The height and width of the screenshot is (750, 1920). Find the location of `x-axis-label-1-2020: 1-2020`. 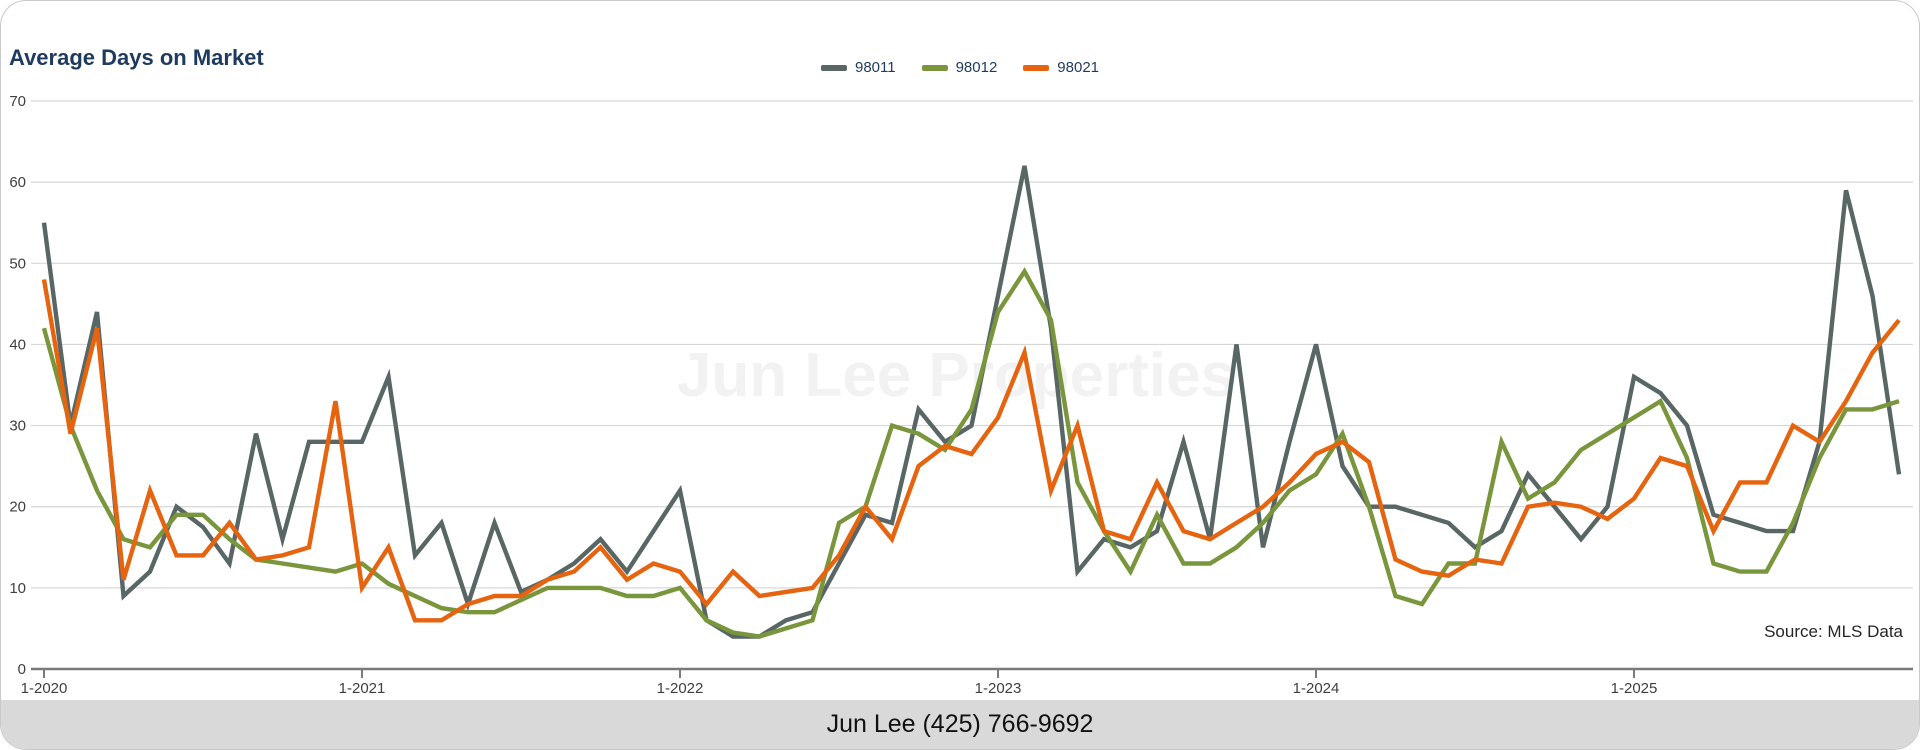

x-axis-label-1-2020: 1-2020 is located at coordinates (44, 688).